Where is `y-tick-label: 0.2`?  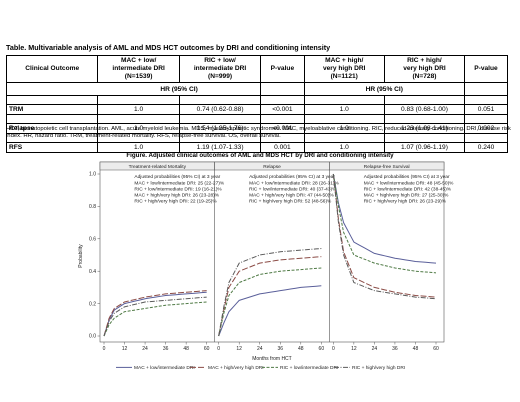 y-tick-label: 0.2 is located at coordinates (92, 304).